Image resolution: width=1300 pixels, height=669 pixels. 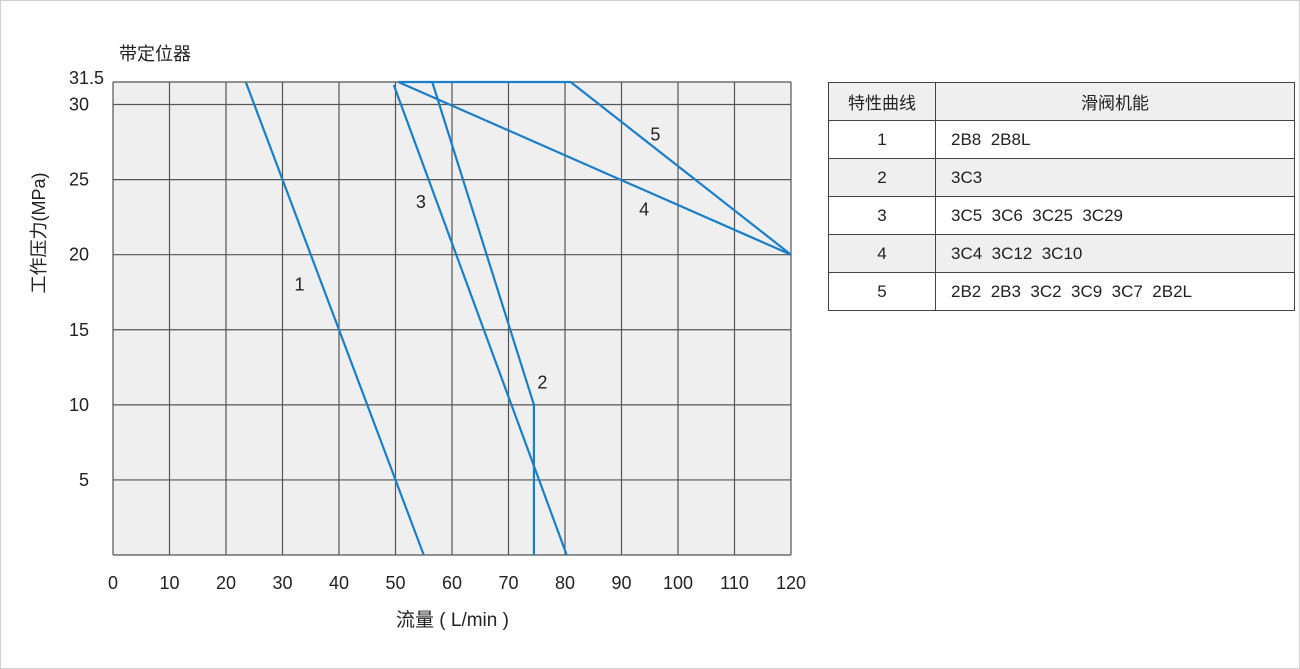 What do you see at coordinates (299, 285) in the screenshot?
I see `series-label-1: 1` at bounding box center [299, 285].